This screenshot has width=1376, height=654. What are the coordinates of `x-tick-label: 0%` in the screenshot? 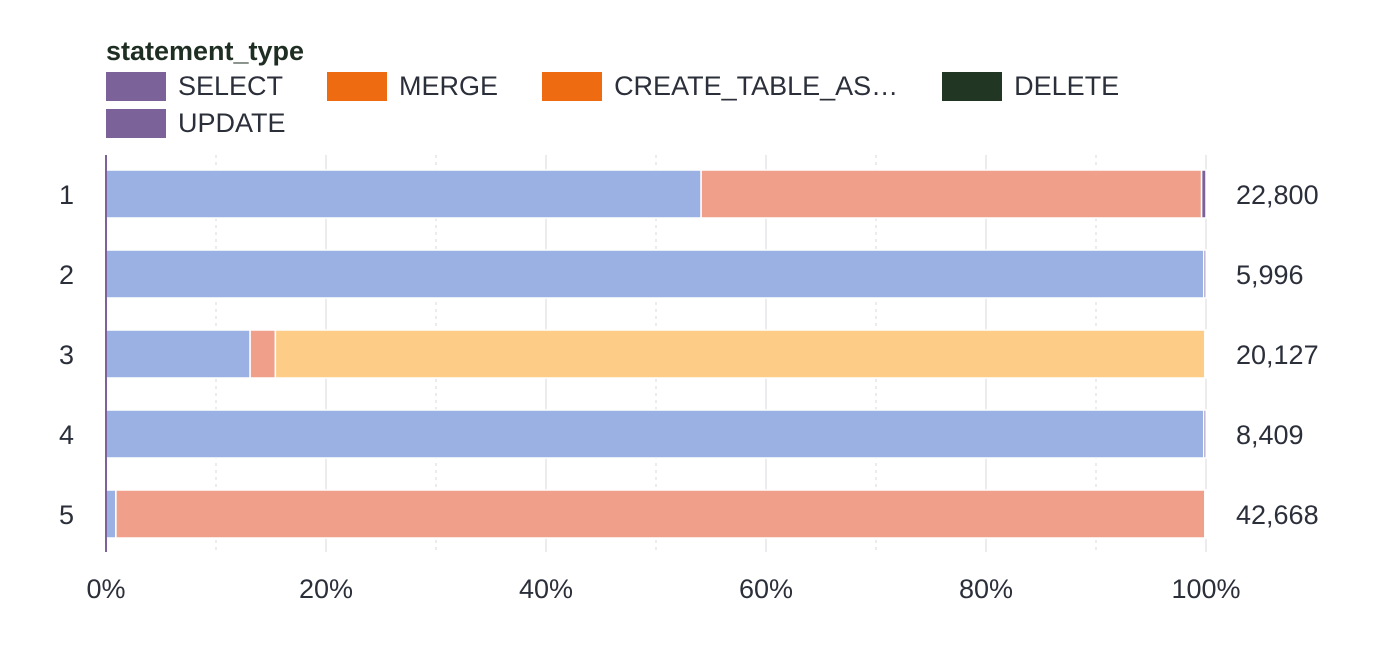 It's located at (105, 589).